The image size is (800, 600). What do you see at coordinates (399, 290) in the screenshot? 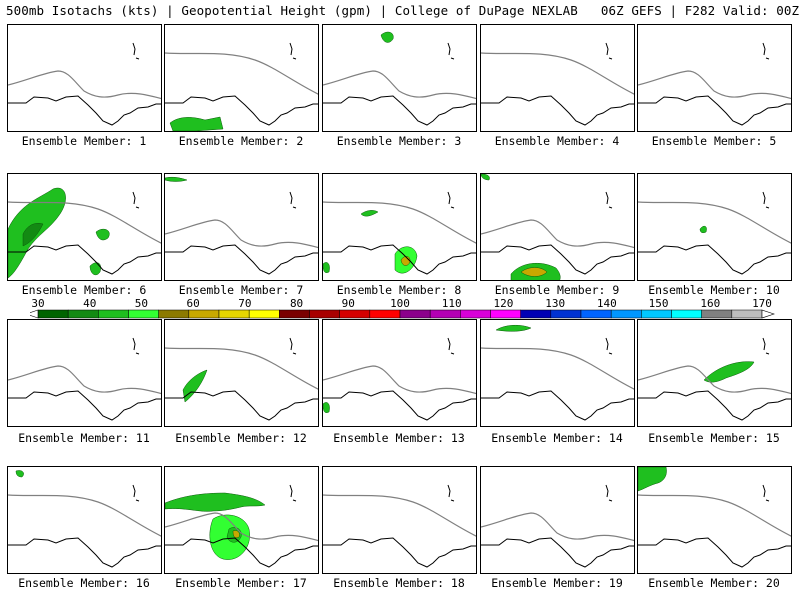
I see `panel-label: Ensemble Member: 8` at bounding box center [399, 290].